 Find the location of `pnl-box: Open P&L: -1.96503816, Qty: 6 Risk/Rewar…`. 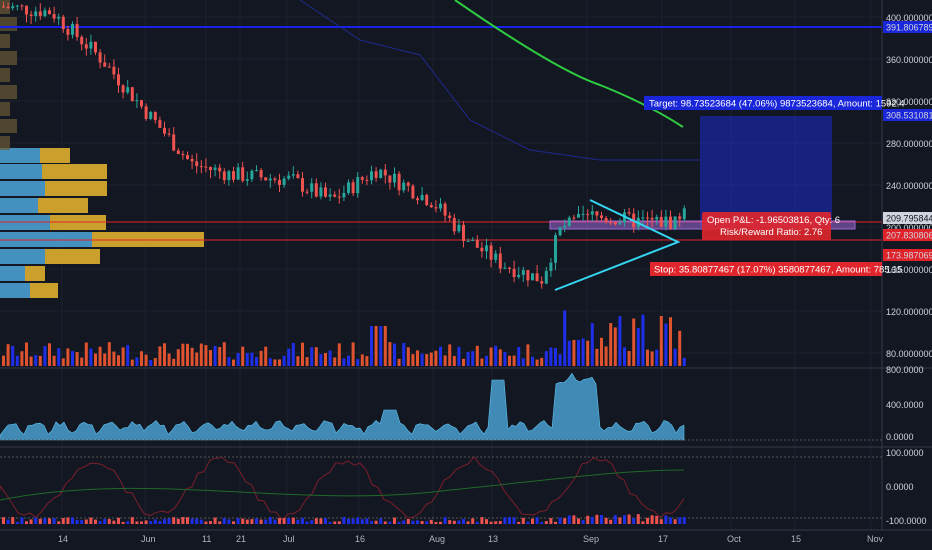

pnl-box: Open P&L: -1.96503816, Qty: 6 Risk/Rewar… is located at coordinates (771, 226).